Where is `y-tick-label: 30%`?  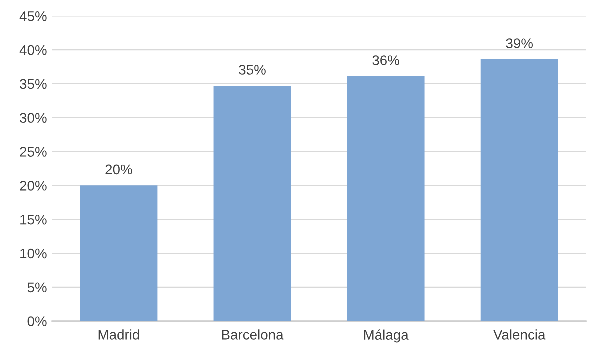 y-tick-label: 30% is located at coordinates (33, 118).